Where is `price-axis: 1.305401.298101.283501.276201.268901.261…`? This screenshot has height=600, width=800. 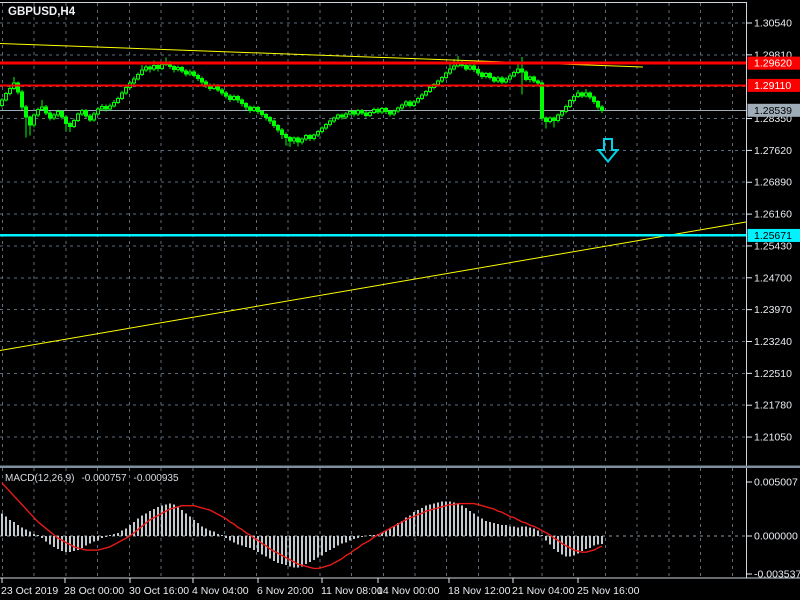
price-axis: 1.305401.298101.283501.276201.268901.261… is located at coordinates (773, 231).